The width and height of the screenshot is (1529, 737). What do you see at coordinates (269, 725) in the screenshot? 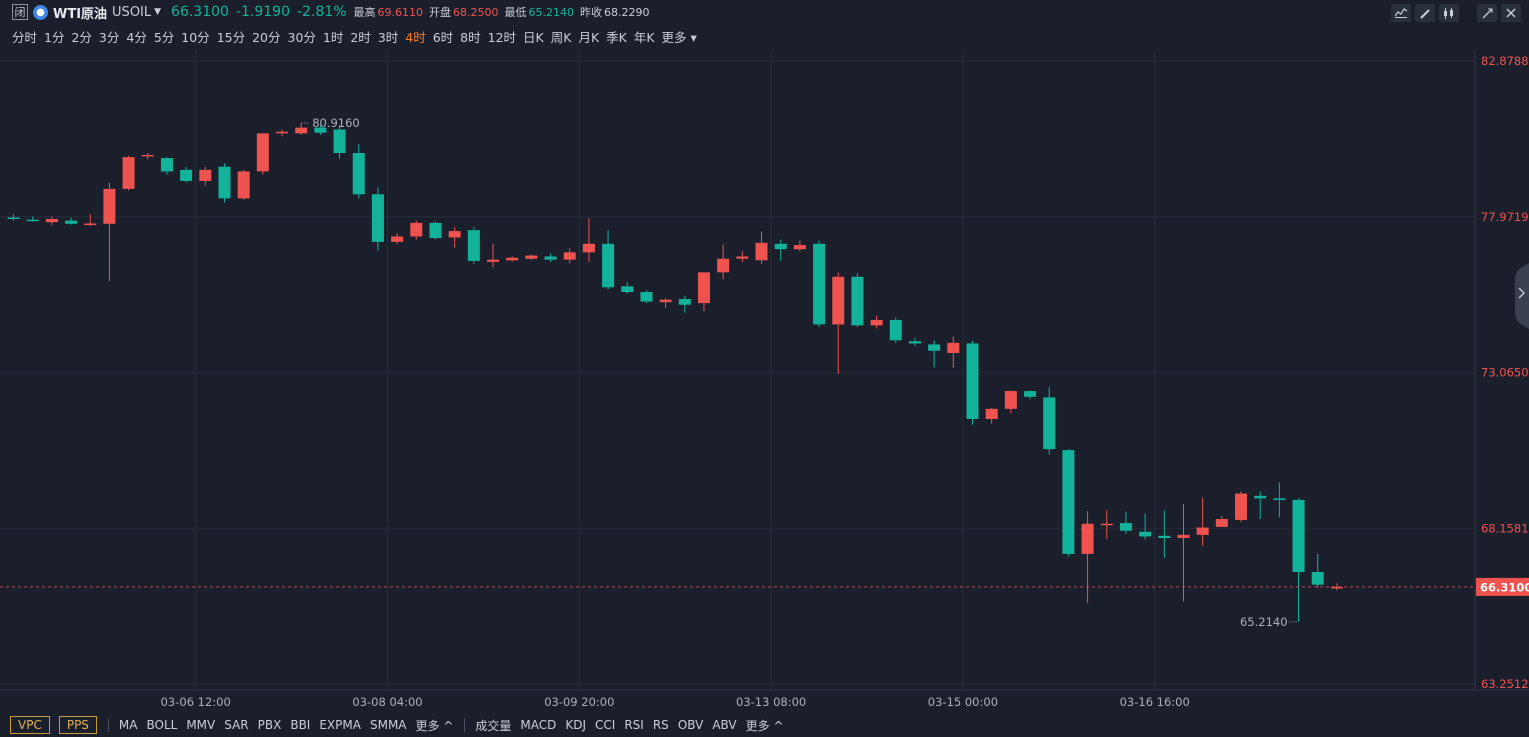
I see `main-indicator-item: PBX` at bounding box center [269, 725].